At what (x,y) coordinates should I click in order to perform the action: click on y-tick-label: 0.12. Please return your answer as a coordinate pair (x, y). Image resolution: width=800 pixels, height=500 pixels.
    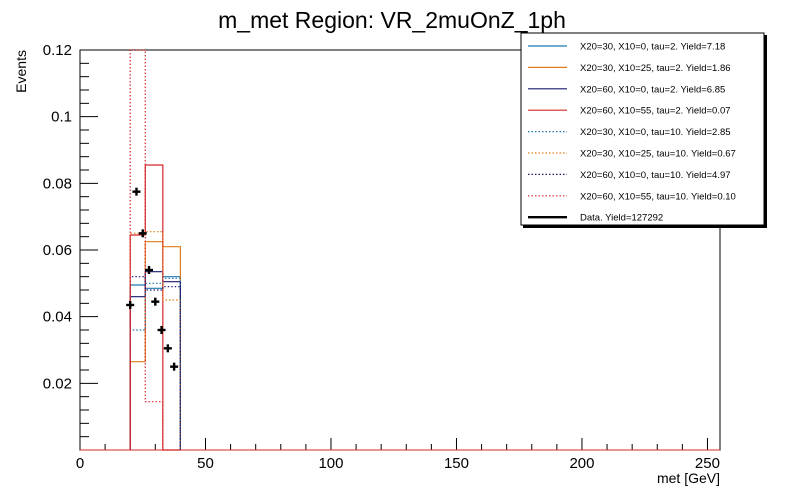
    Looking at the image, I should click on (57, 50).